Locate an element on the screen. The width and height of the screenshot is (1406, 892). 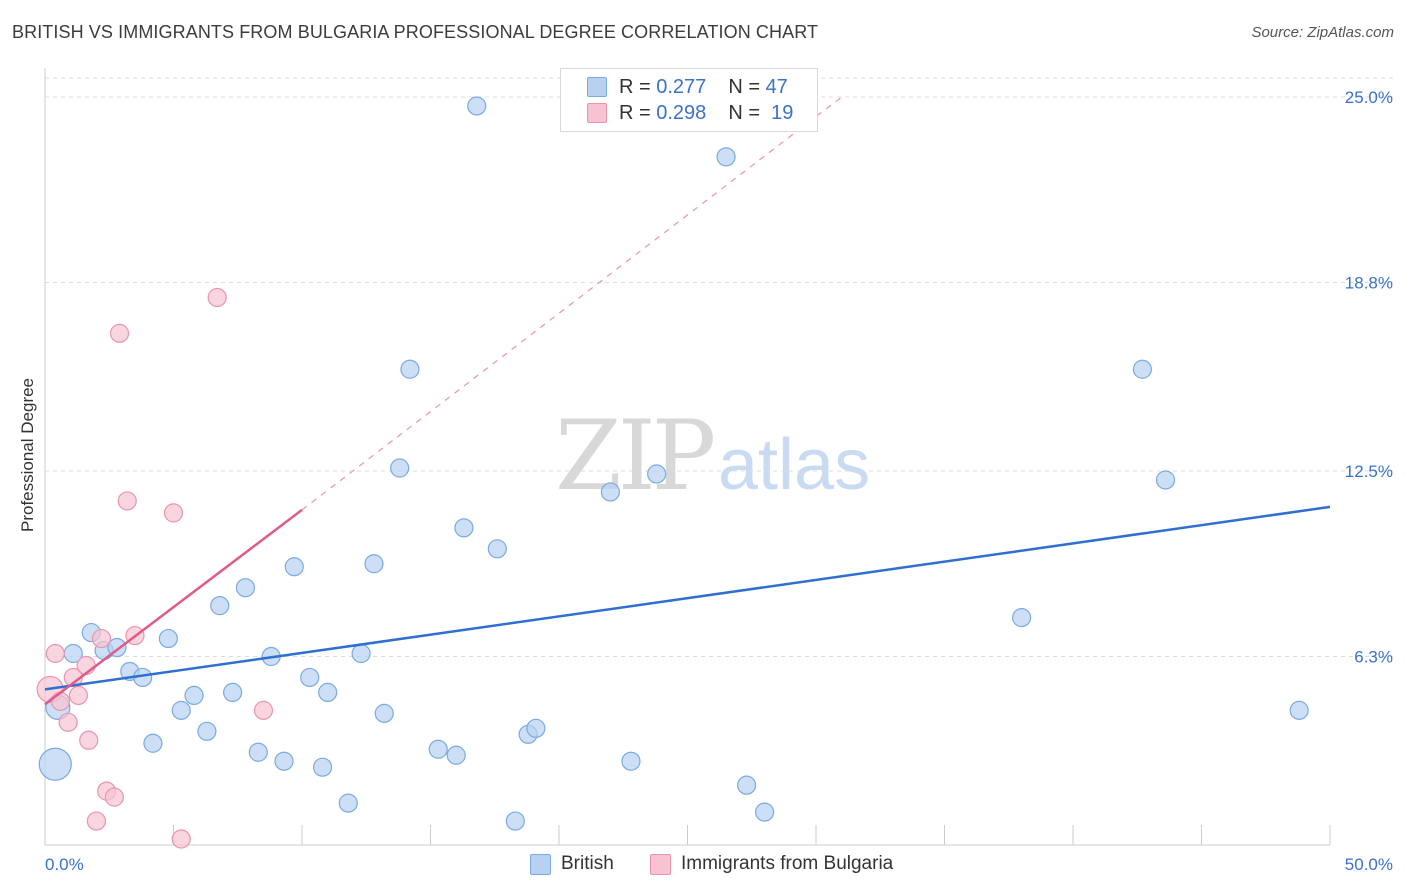
stats-legend: R = 0.277 N = 47 R = 0.298 N = 19 is located at coordinates (689, 100).